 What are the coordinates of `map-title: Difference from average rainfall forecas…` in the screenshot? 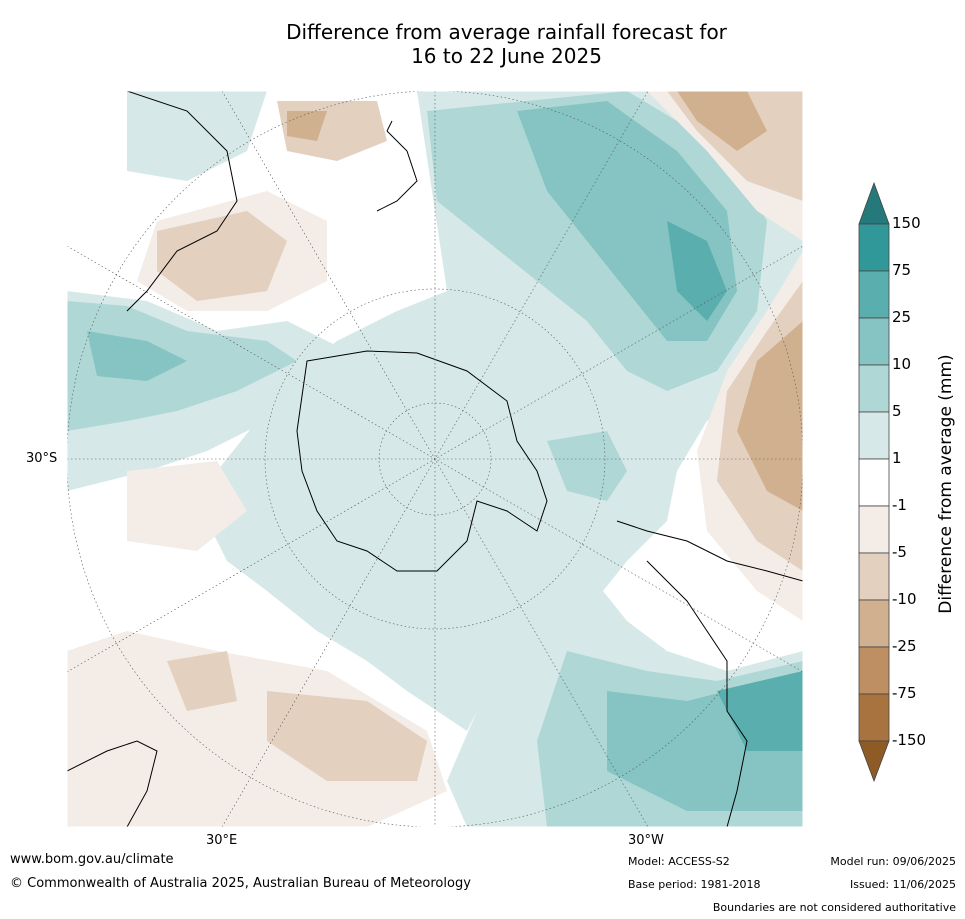 It's located at (482, 44).